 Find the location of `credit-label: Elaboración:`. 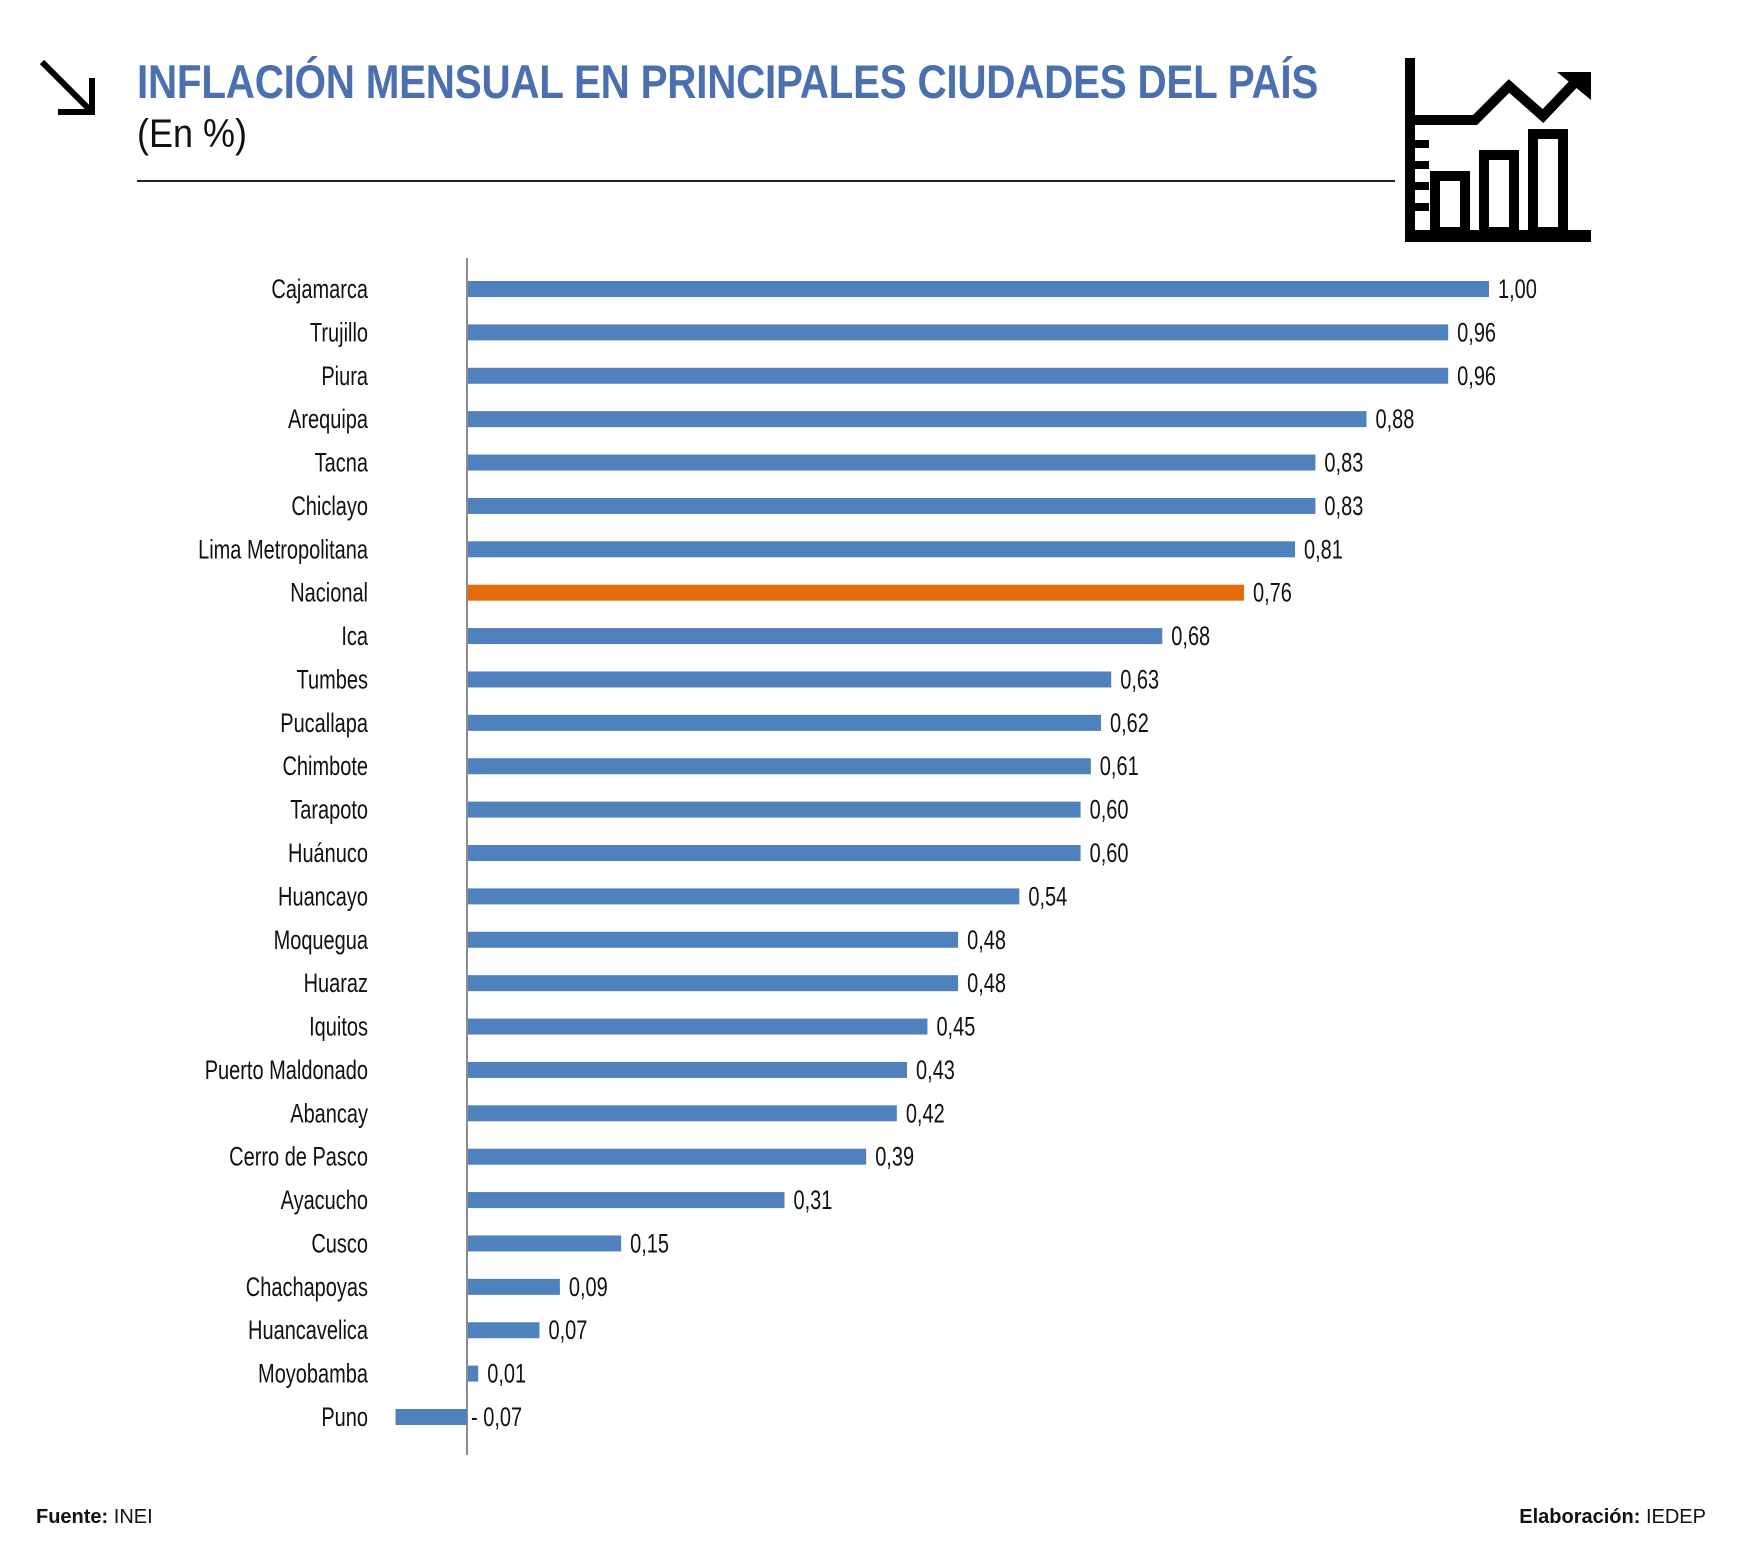

credit-label: Elaboración: is located at coordinates (1580, 1517).